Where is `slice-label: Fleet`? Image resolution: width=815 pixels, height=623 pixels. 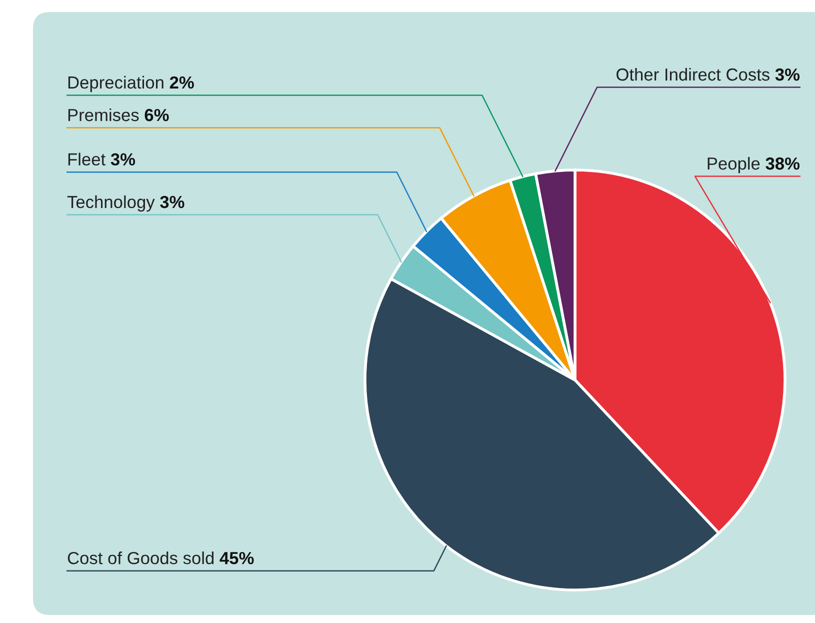 slice-label: Fleet is located at coordinates (87, 159).